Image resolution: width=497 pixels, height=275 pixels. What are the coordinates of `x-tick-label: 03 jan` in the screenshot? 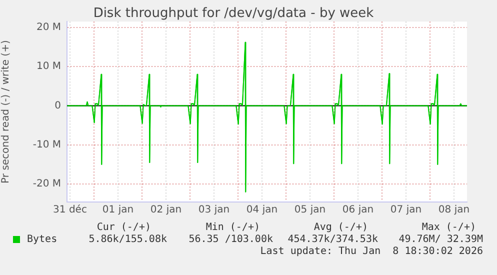 It's located at (214, 210).